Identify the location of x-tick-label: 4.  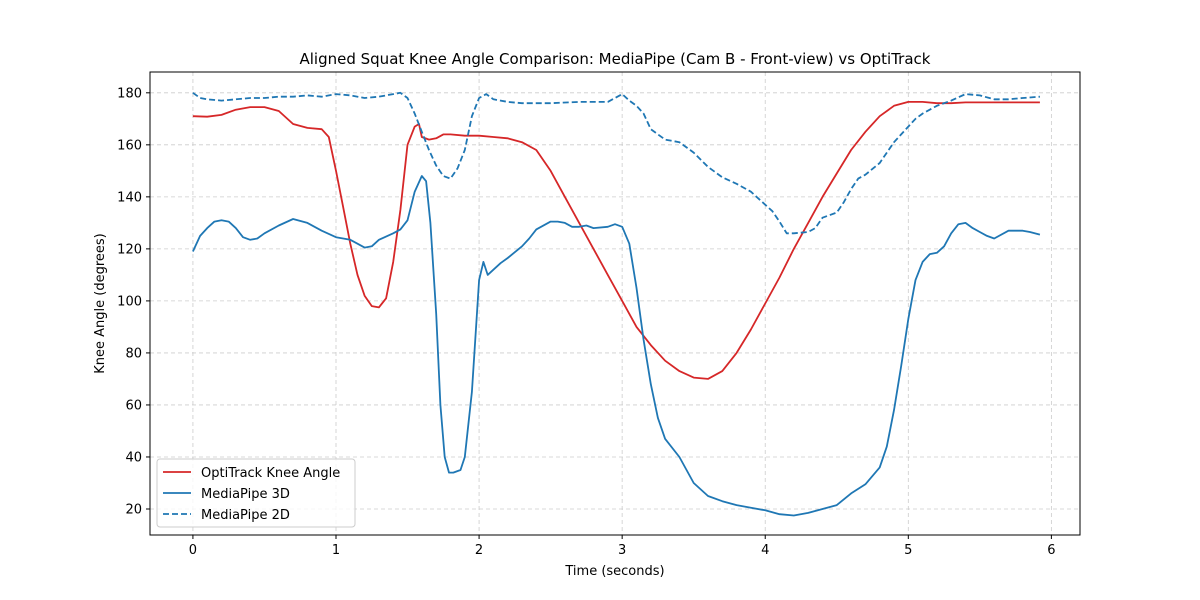
(765, 550).